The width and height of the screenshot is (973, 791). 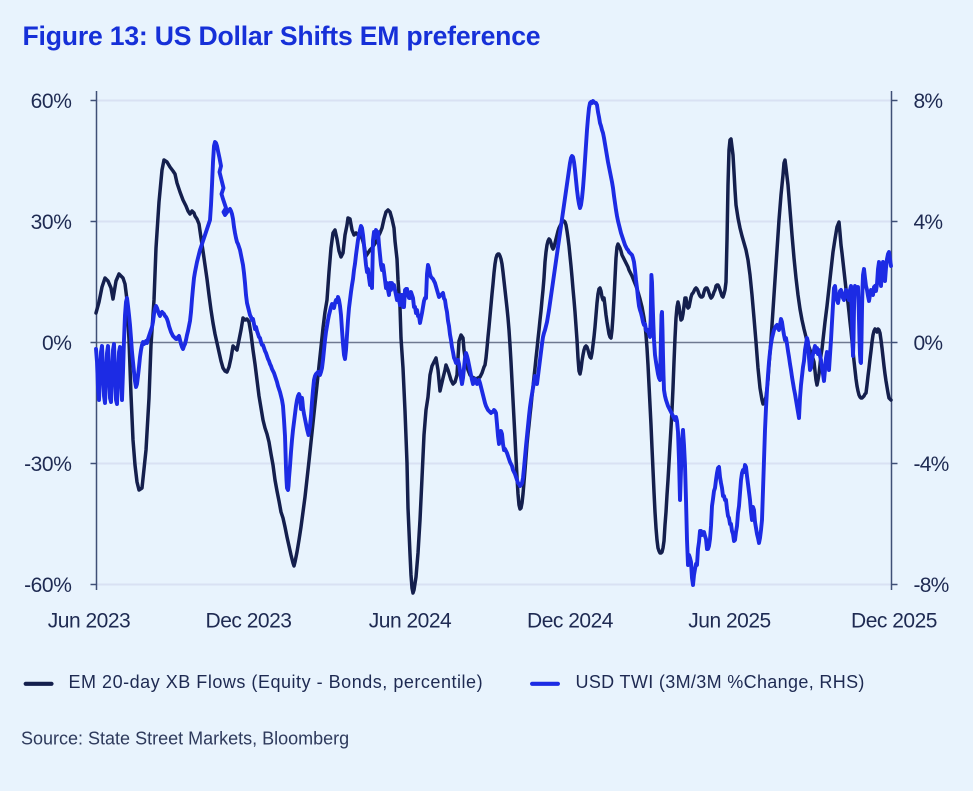 I want to click on svg-text: Dec 2024, so click(x=570, y=621).